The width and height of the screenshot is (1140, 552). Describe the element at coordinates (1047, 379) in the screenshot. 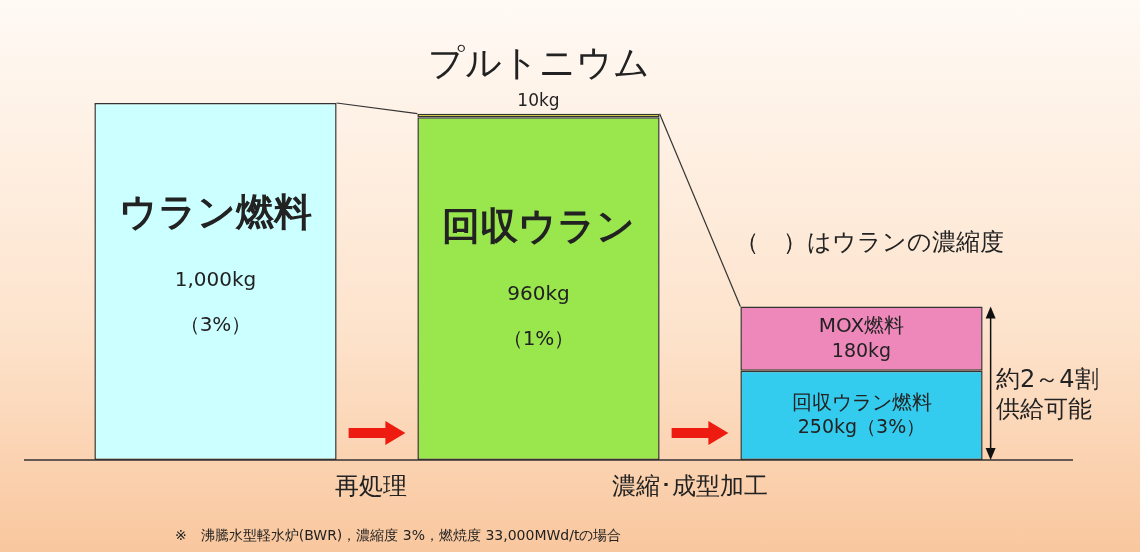

I see `annotation: 約2～4割` at that location.